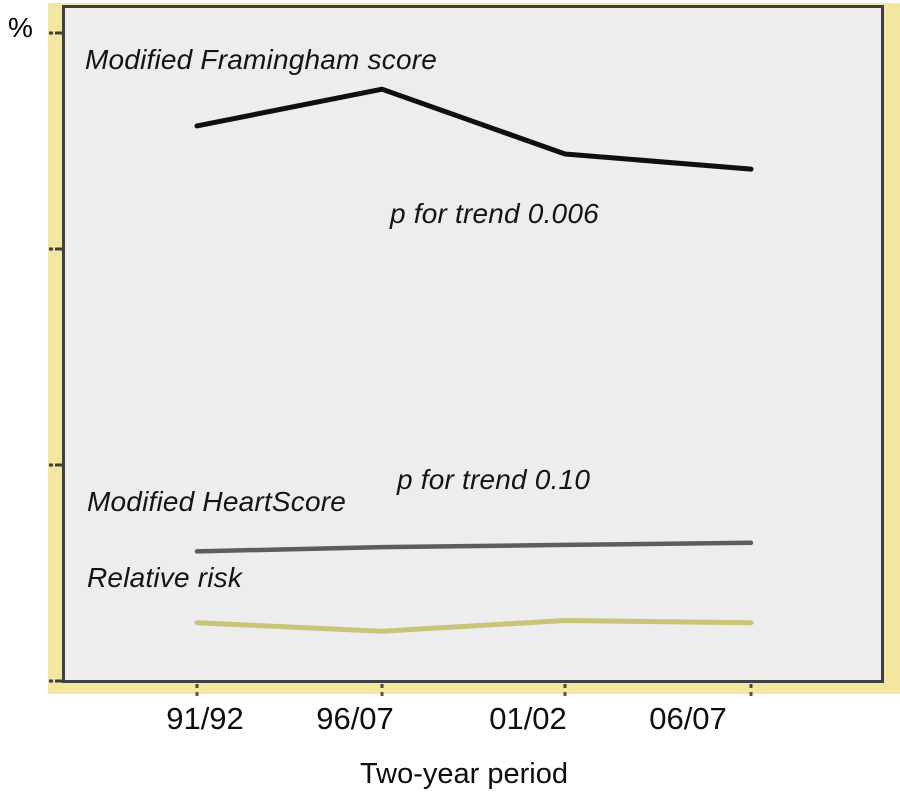  Describe the element at coordinates (528, 718) in the screenshot. I see `x-tick-label-01-02: 01/02` at that location.